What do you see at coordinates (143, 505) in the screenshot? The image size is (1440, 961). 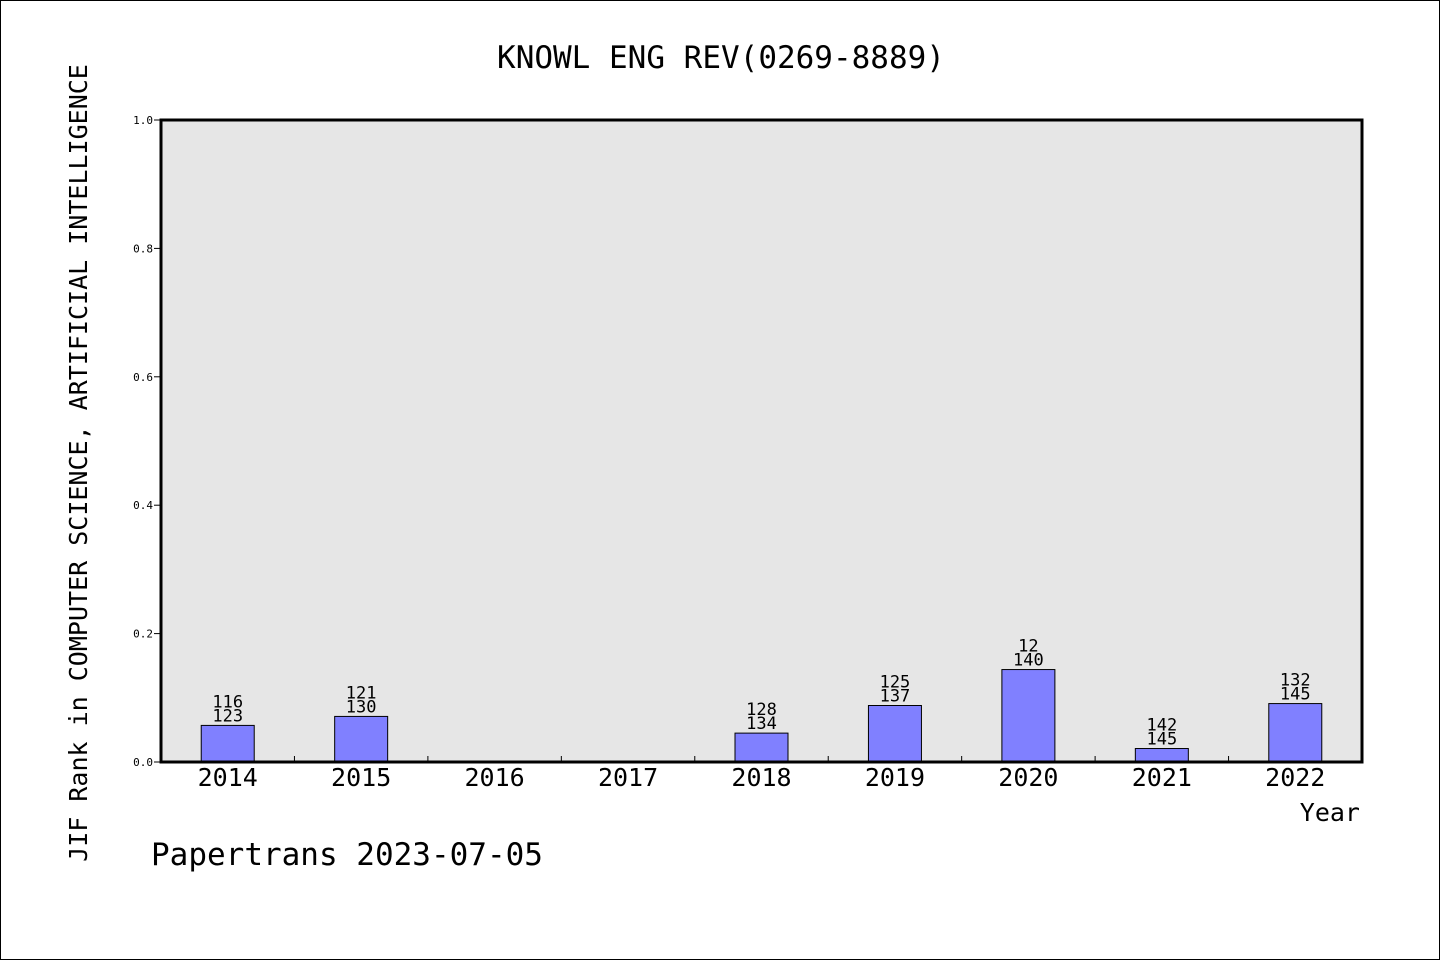 I see `y-tick-label: 0.4` at bounding box center [143, 505].